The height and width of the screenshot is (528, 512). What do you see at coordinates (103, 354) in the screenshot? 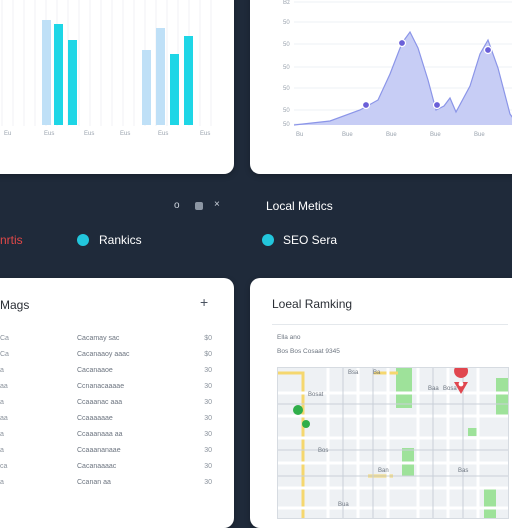
I see `list-item-name: Cacanaaoy aaac` at bounding box center [103, 354].